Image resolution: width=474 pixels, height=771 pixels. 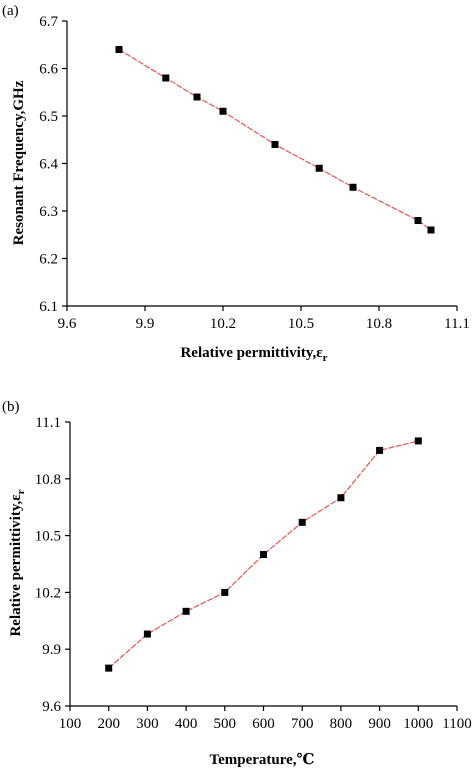 What do you see at coordinates (67, 324) in the screenshot?
I see `x-tick-label: 9.6` at bounding box center [67, 324].